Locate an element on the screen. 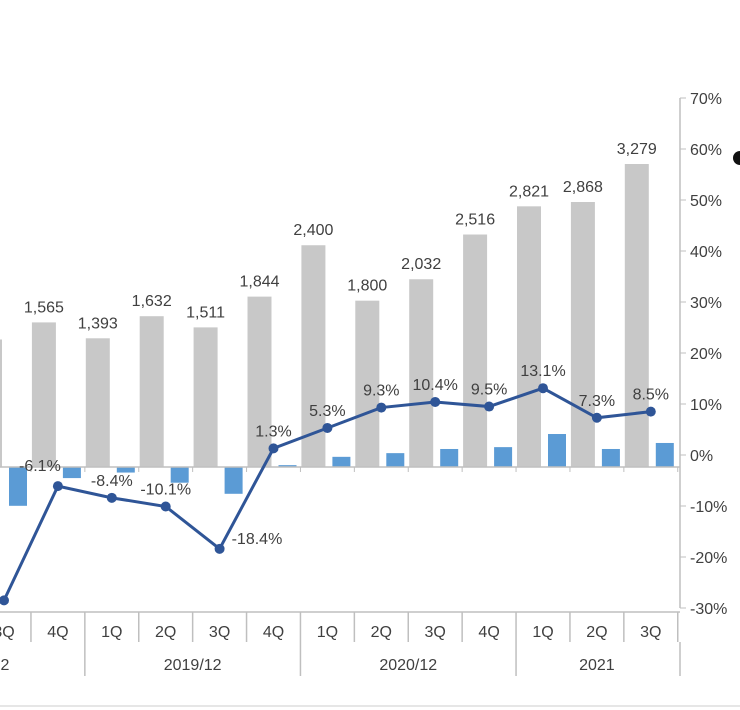 The height and width of the screenshot is (710, 740). line-point-label: 8.5% is located at coordinates (651, 395).